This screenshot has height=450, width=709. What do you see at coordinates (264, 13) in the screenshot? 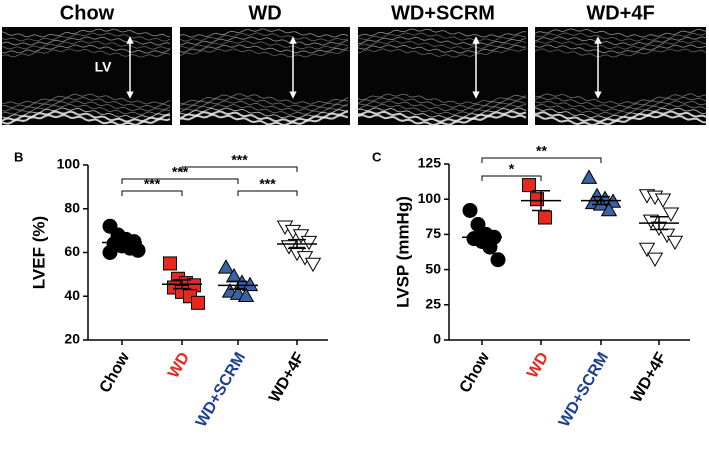
I see `panel-title: WD` at bounding box center [264, 13].